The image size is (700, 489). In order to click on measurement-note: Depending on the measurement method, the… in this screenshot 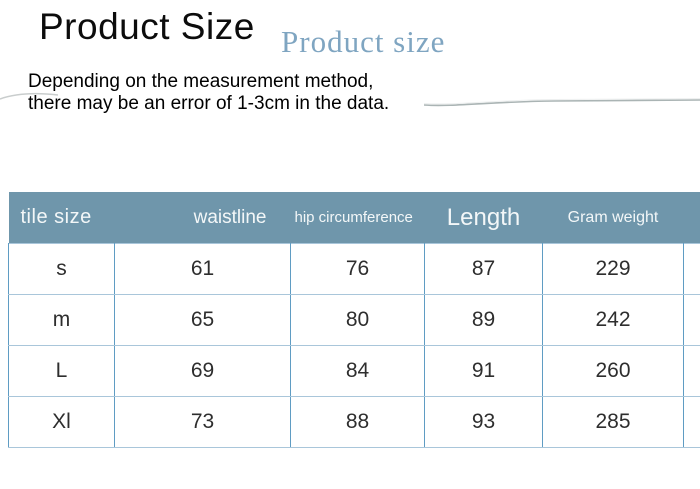, I will do `click(208, 93)`.